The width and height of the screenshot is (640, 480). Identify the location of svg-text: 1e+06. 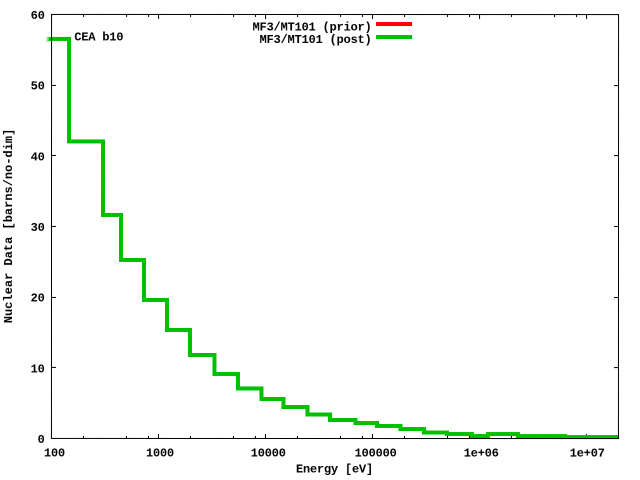
(481, 453).